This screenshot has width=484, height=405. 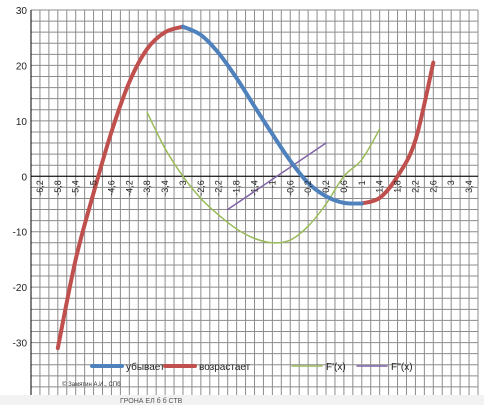 What do you see at coordinates (362, 182) in the screenshot?
I see `x-tick-label: 1` at bounding box center [362, 182].